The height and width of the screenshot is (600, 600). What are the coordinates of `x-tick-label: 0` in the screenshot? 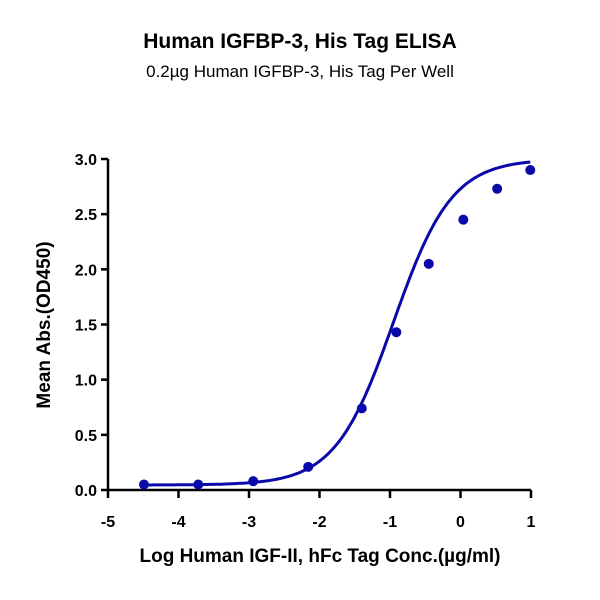 It's located at (460, 522).